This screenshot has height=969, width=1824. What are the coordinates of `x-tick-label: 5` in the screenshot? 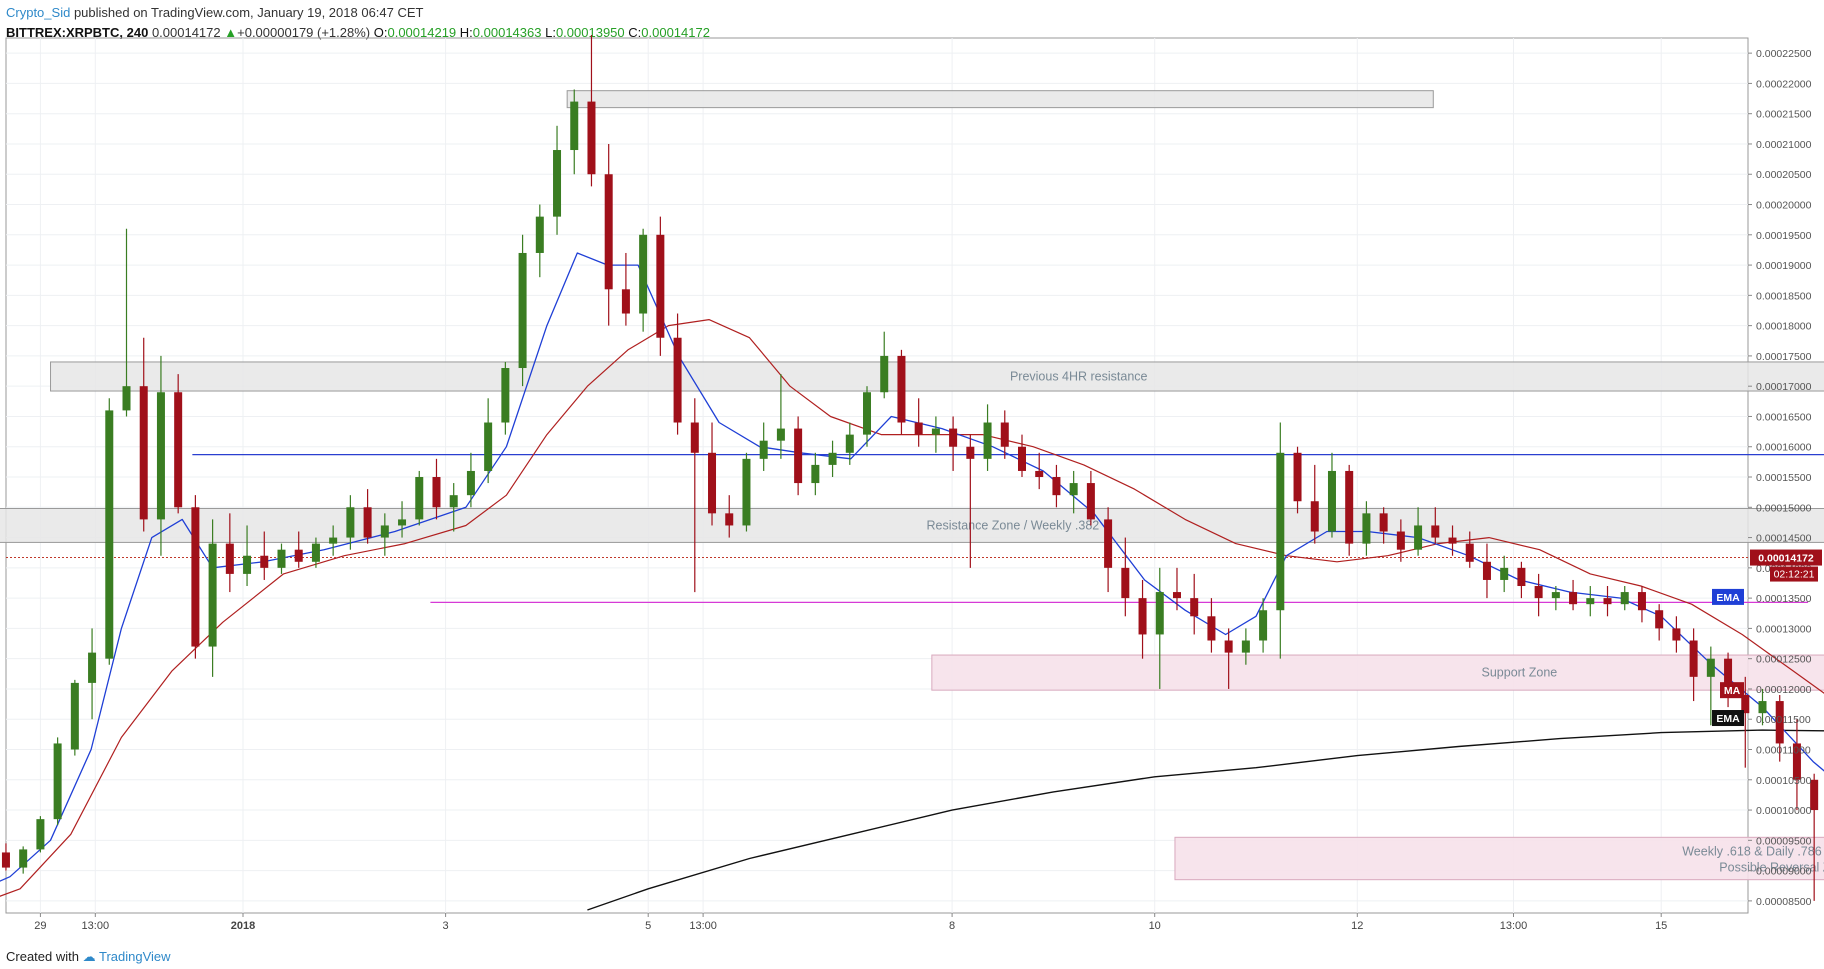 It's located at (648, 926).